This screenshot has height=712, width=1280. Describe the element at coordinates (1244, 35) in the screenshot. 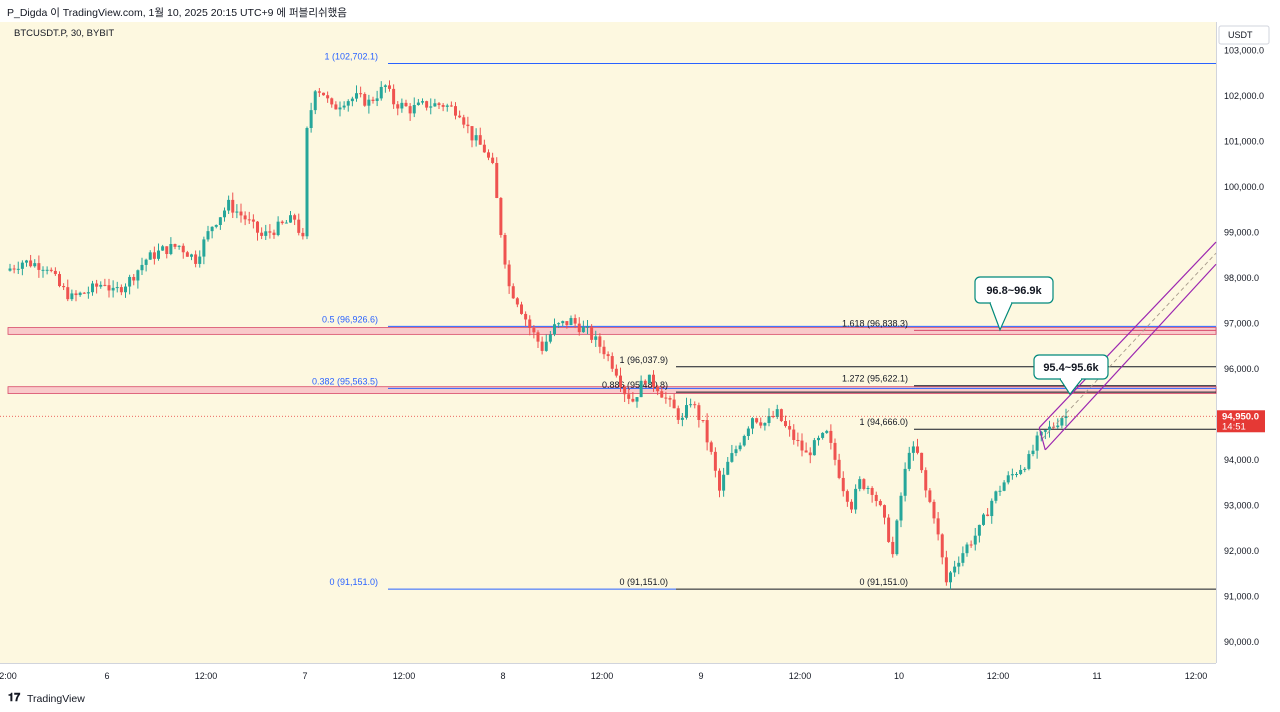

I see `currency-badge` at that location.